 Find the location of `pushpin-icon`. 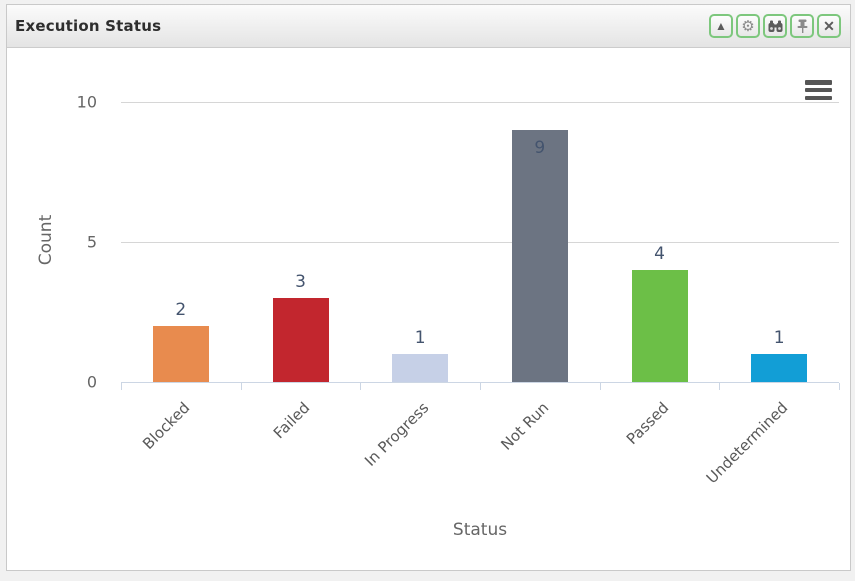

pushpin-icon is located at coordinates (802, 26).